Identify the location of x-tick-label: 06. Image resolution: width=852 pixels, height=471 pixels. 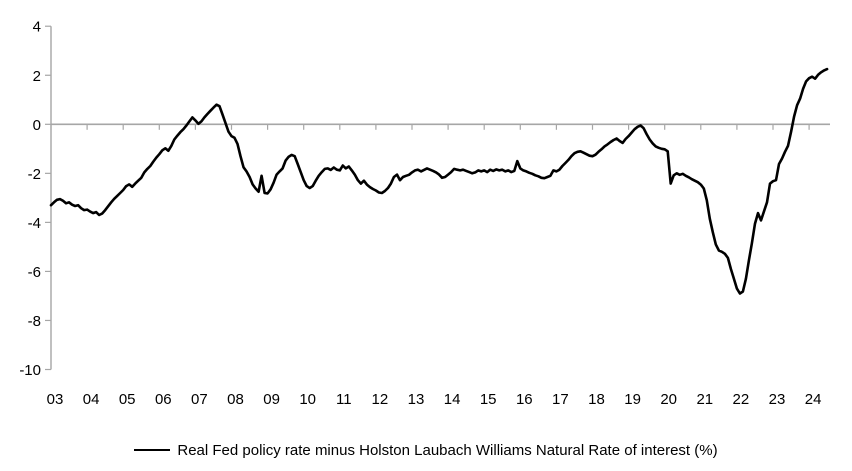
(163, 399).